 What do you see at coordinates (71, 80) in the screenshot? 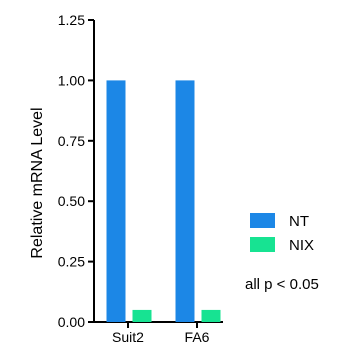
I see `y-tick-label: 1.00` at bounding box center [71, 80].